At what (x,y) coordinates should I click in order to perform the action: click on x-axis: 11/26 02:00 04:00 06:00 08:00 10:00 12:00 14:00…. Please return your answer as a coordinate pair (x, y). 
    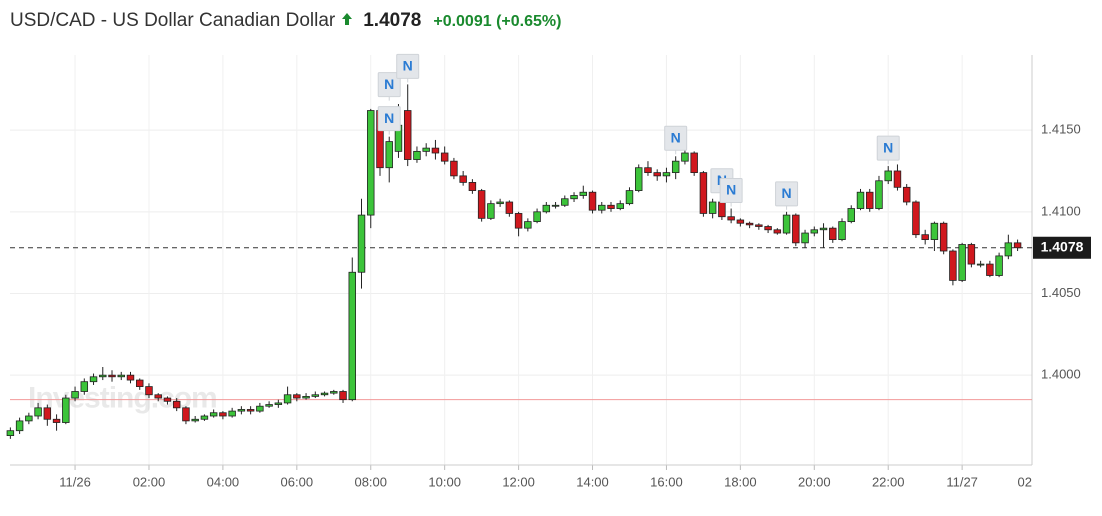
    Looking at the image, I should click on (545, 481).